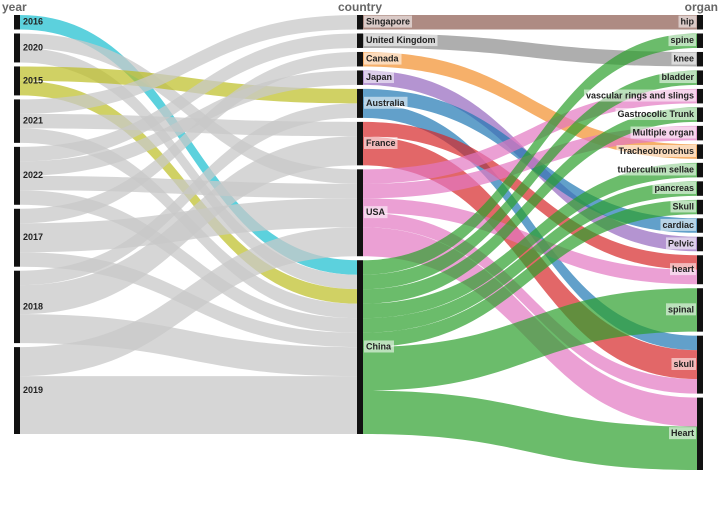  What do you see at coordinates (656, 151) in the screenshot?
I see `node-label: Tracheobronchus` at bounding box center [656, 151].